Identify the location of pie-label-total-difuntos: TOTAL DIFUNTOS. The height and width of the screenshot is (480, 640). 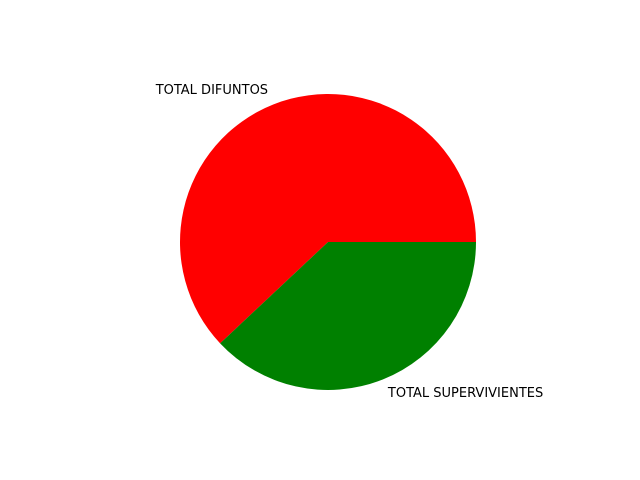
(211, 90).